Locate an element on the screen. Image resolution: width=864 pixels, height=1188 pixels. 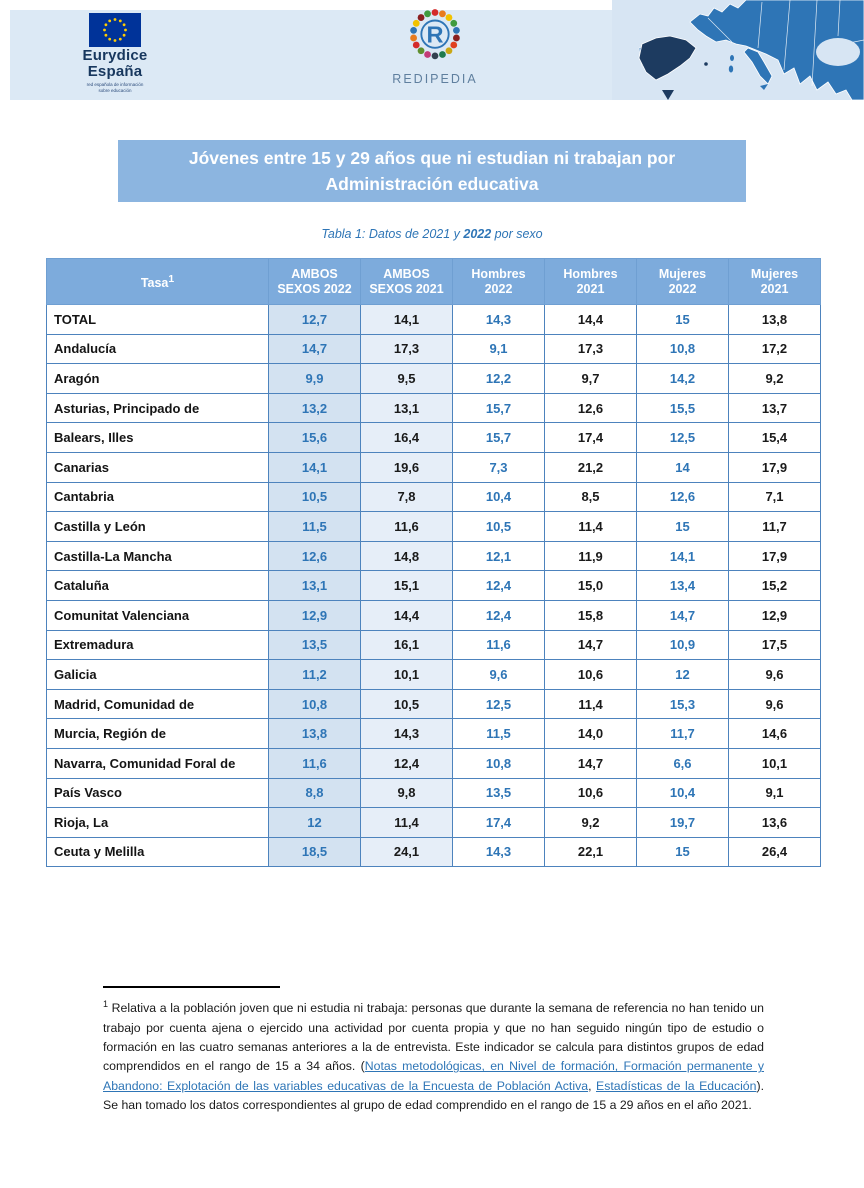
value-cell: 15 is located at coordinates (682, 526).